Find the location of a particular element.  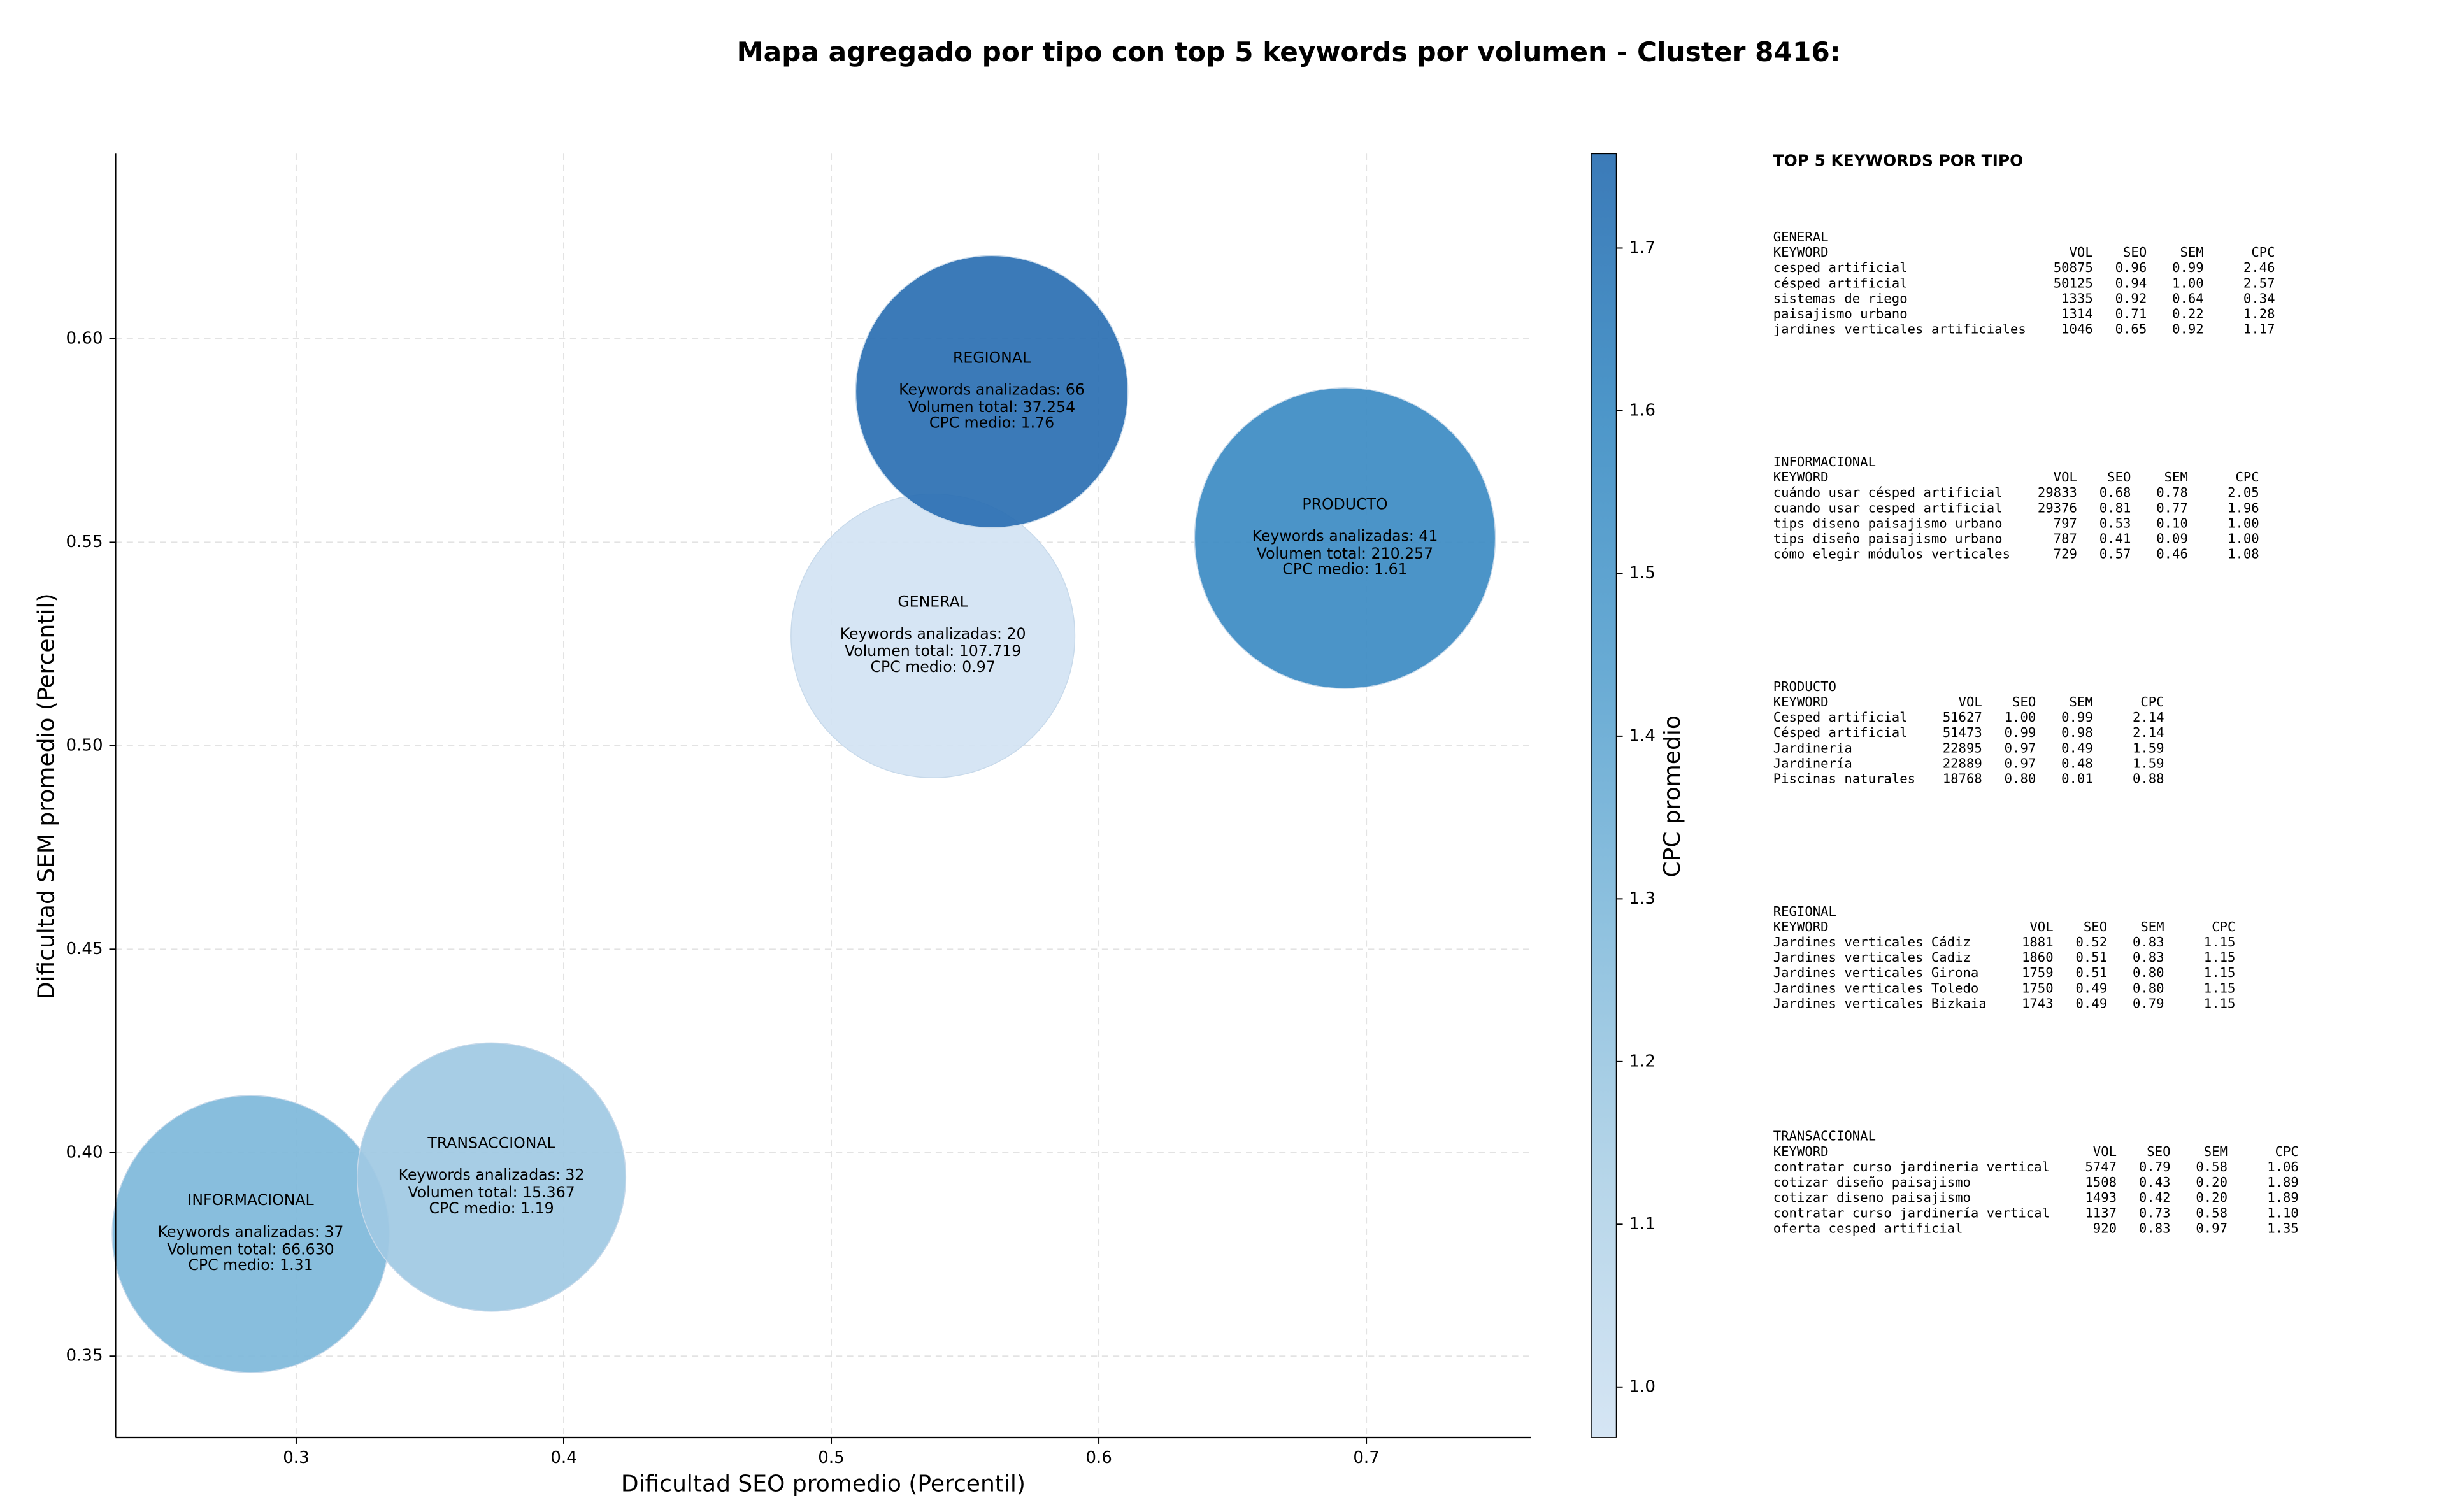

table-cell: 787 is located at coordinates (2065, 538).